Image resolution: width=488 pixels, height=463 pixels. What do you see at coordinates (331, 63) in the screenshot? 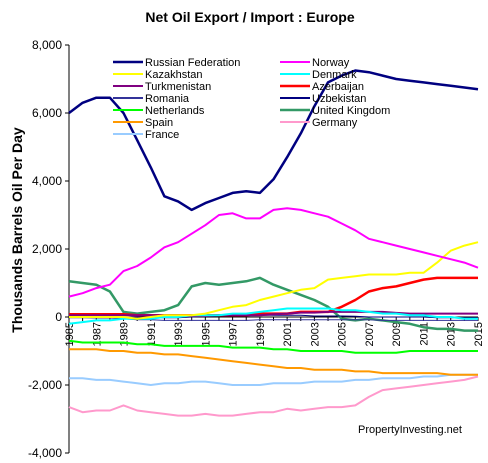
I see `legend-label: Norway` at bounding box center [331, 63].